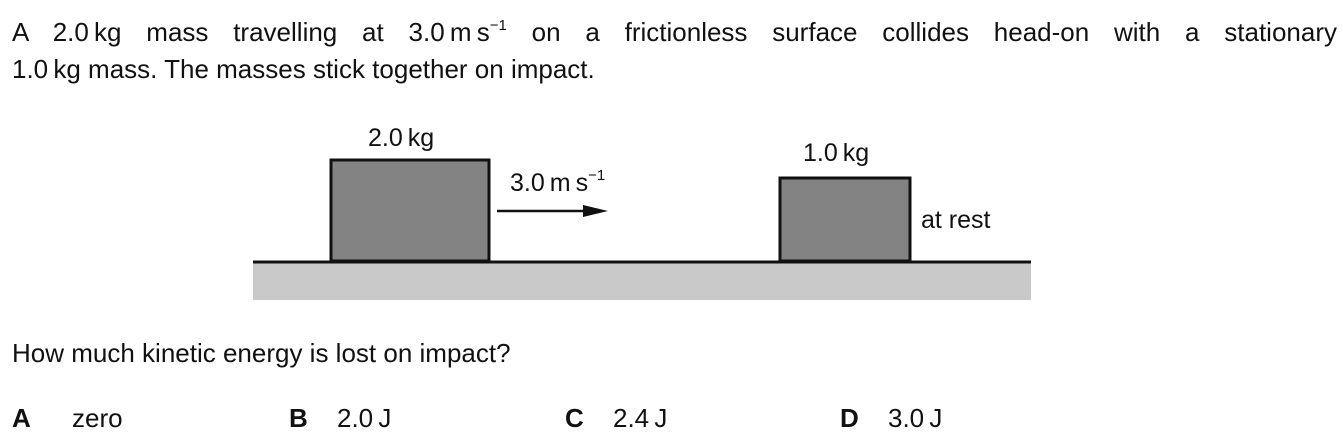 The width and height of the screenshot is (1343, 443). What do you see at coordinates (836, 153) in the screenshot?
I see `mass-right-label: 1.0 kg` at bounding box center [836, 153].